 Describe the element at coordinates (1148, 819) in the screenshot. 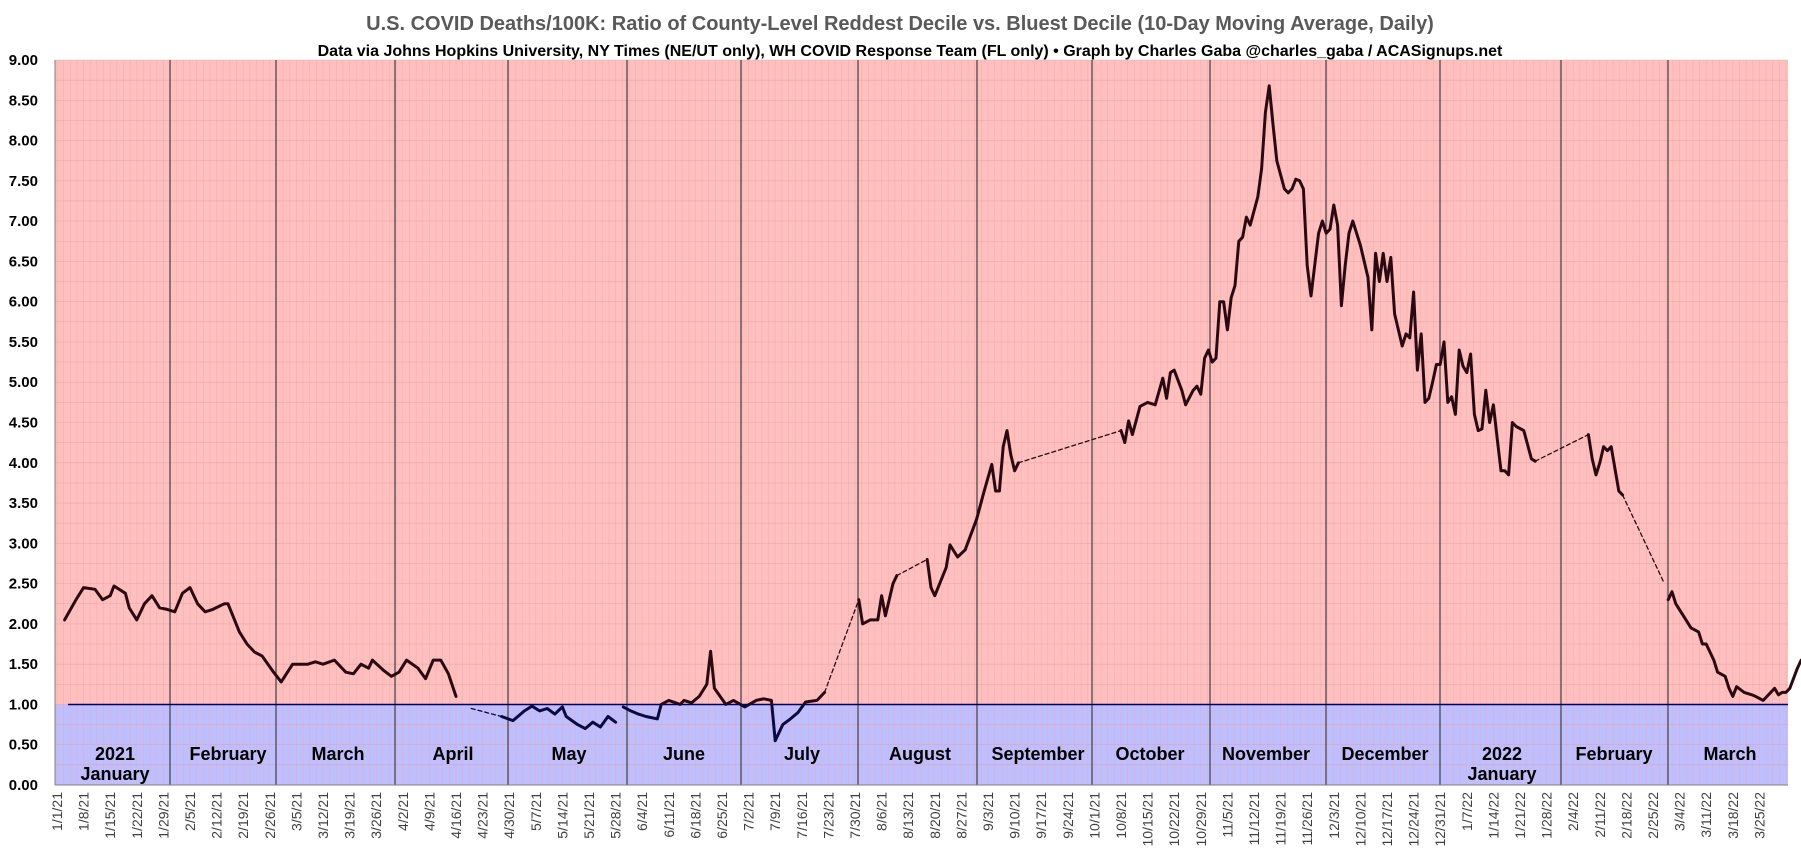

I see `x-tick-label: 10/15/21` at that location.